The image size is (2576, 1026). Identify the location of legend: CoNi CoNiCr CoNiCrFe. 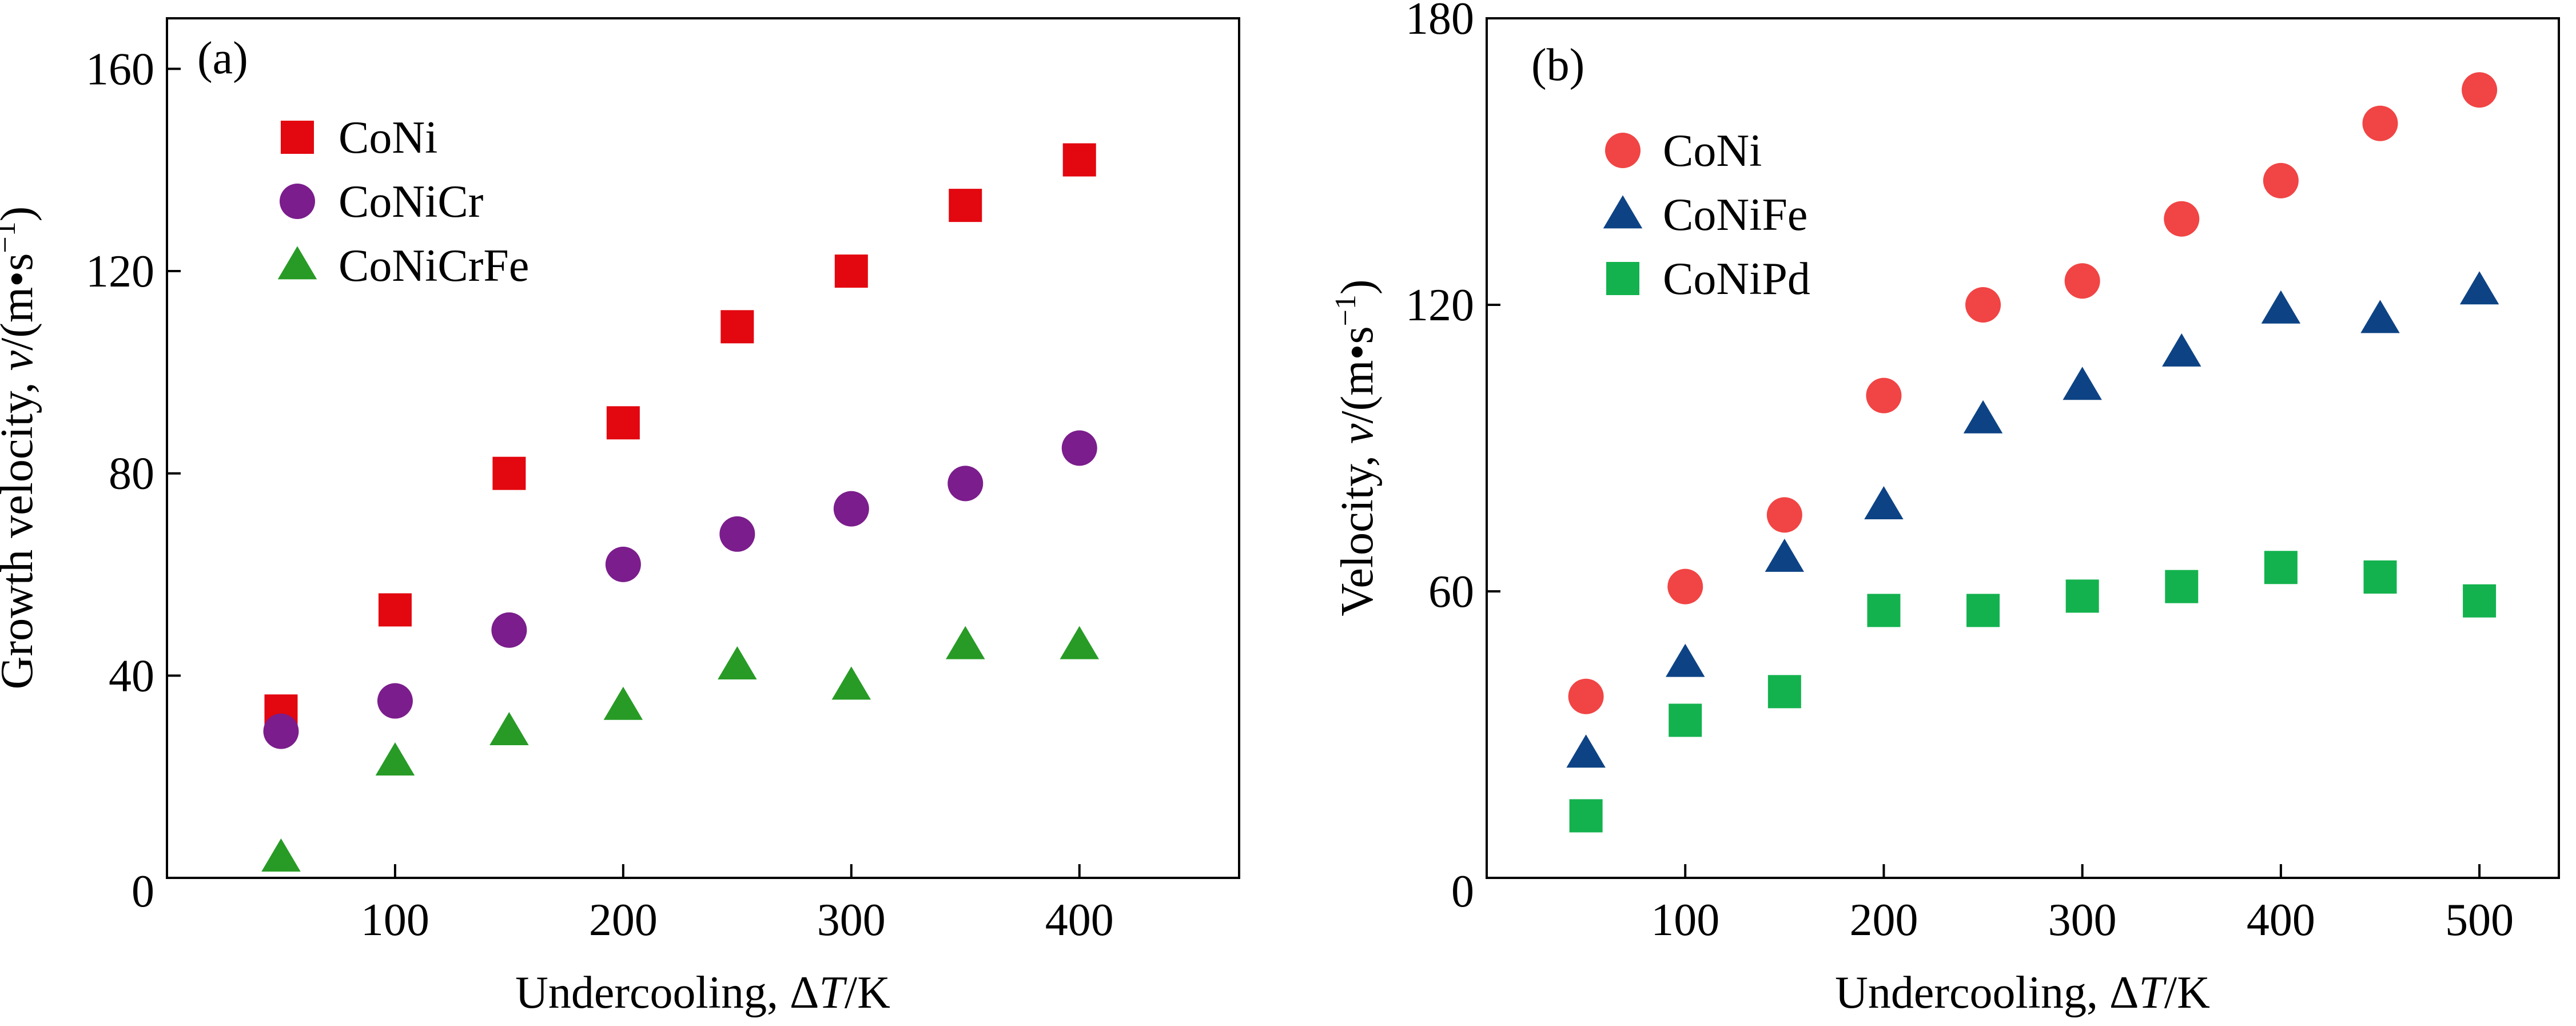
(403, 202).